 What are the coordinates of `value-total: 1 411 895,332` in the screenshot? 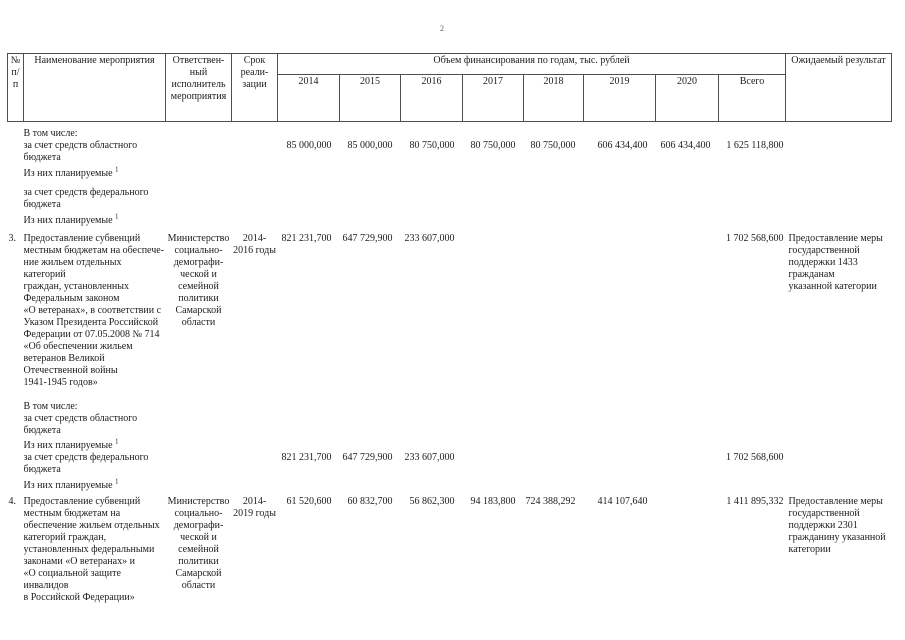 It's located at (755, 501).